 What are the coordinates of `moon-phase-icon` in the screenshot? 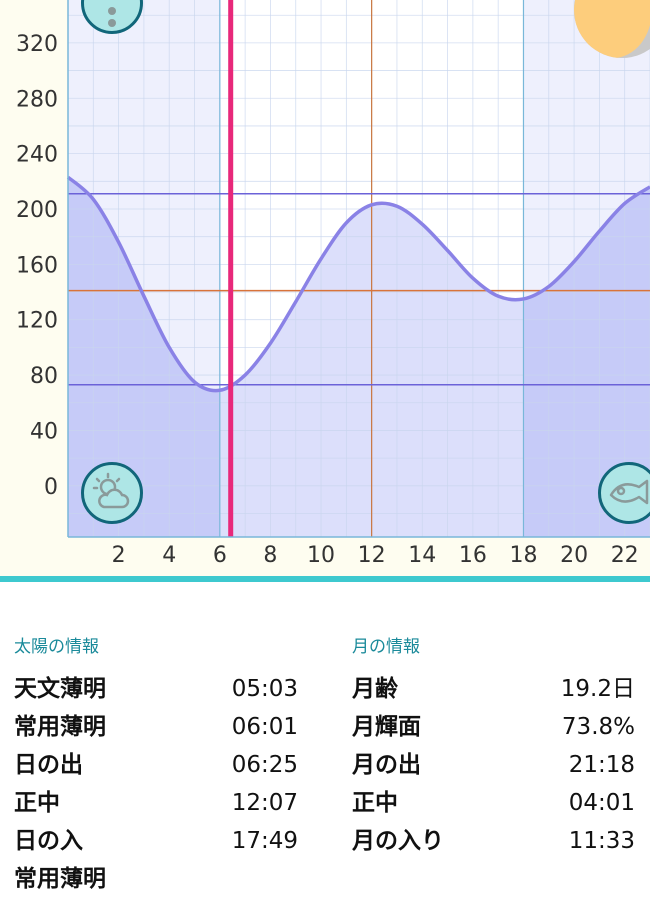 It's located at (612, 29).